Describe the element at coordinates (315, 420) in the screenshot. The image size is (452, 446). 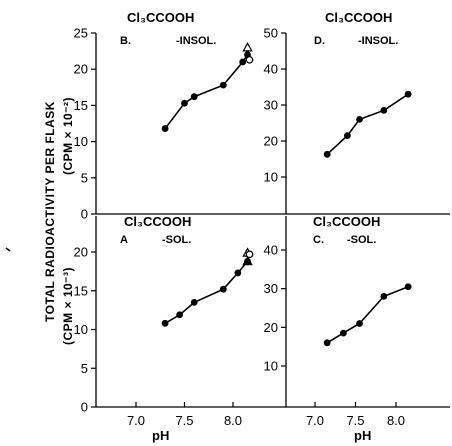
I see `x-tick-label-C: 7.0` at that location.